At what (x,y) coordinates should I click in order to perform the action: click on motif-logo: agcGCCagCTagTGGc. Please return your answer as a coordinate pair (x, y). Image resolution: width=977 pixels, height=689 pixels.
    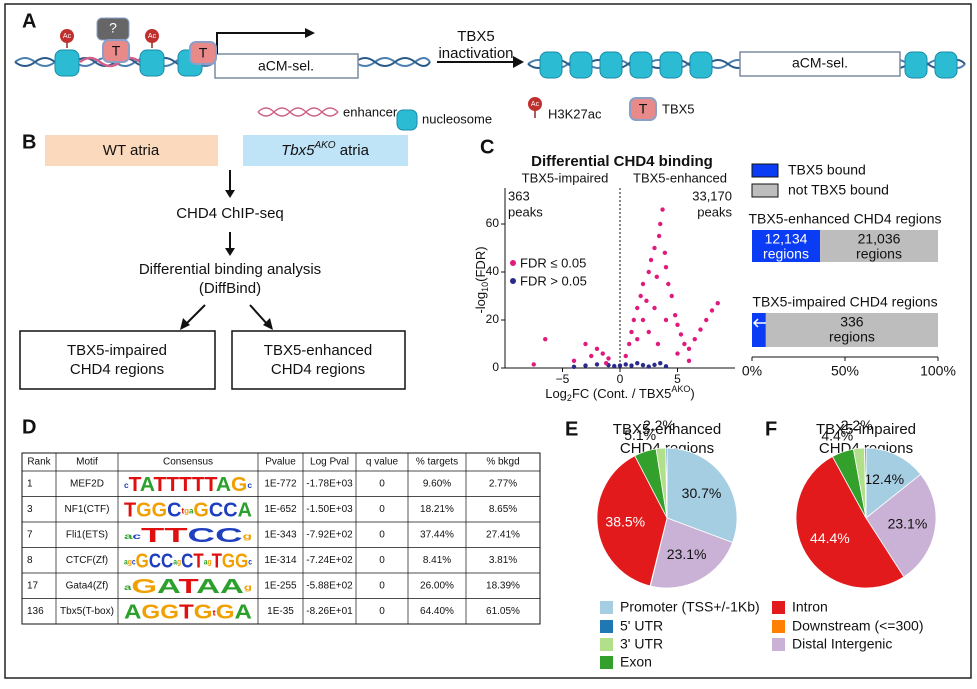
    Looking at the image, I should click on (188, 562).